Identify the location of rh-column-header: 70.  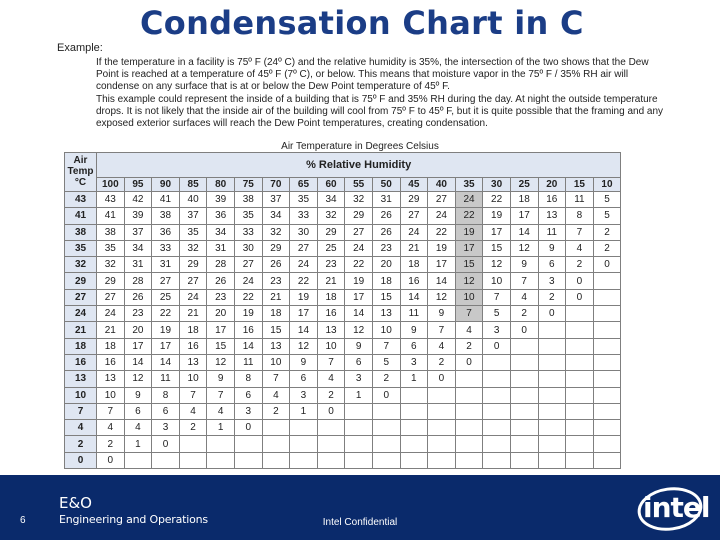
(276, 184).